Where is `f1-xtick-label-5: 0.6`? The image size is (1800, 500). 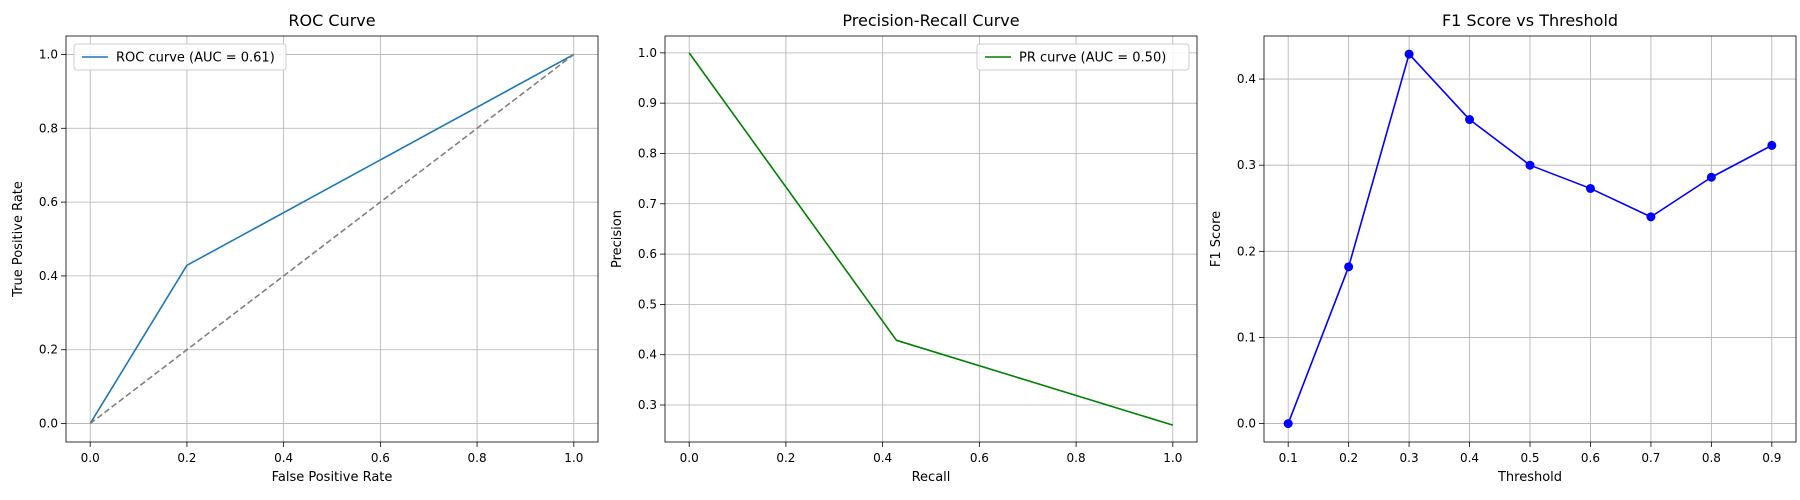 f1-xtick-label-5: 0.6 is located at coordinates (1590, 458).